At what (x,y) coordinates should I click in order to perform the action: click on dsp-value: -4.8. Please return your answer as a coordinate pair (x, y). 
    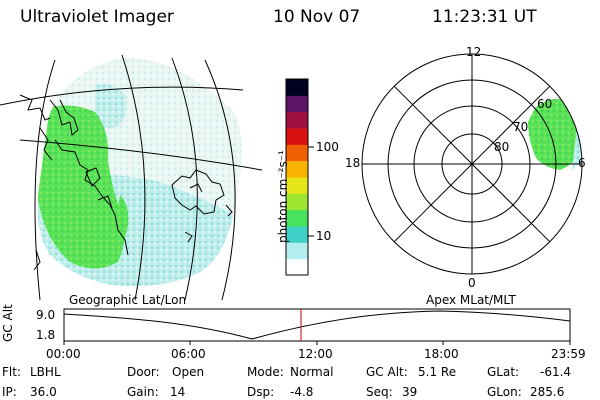
    Looking at the image, I should click on (302, 392).